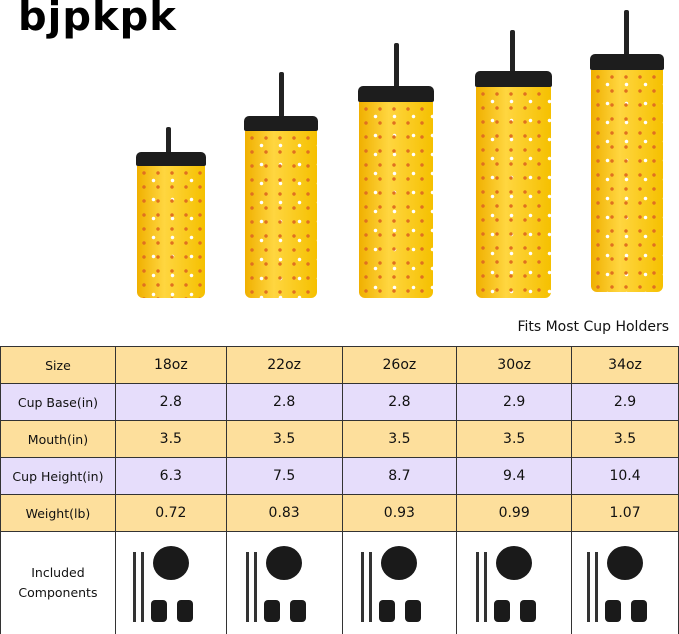  I want to click on cell: 0.83, so click(284, 513).